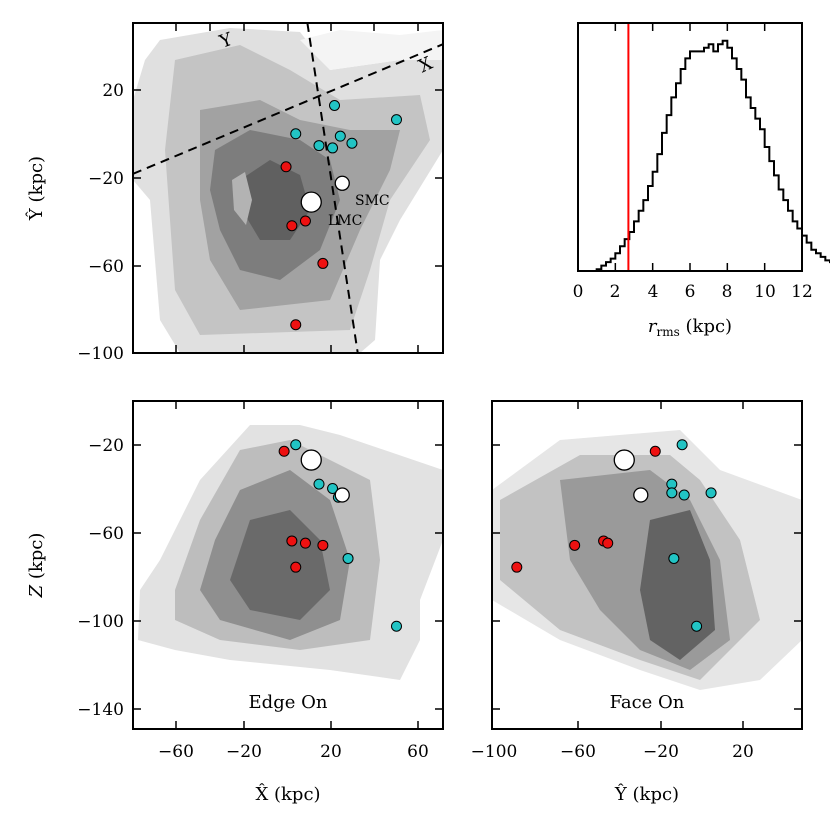 This screenshot has width=830, height=830. What do you see at coordinates (345, 221) in the screenshot?
I see `lmc-label: LMC` at bounding box center [345, 221].